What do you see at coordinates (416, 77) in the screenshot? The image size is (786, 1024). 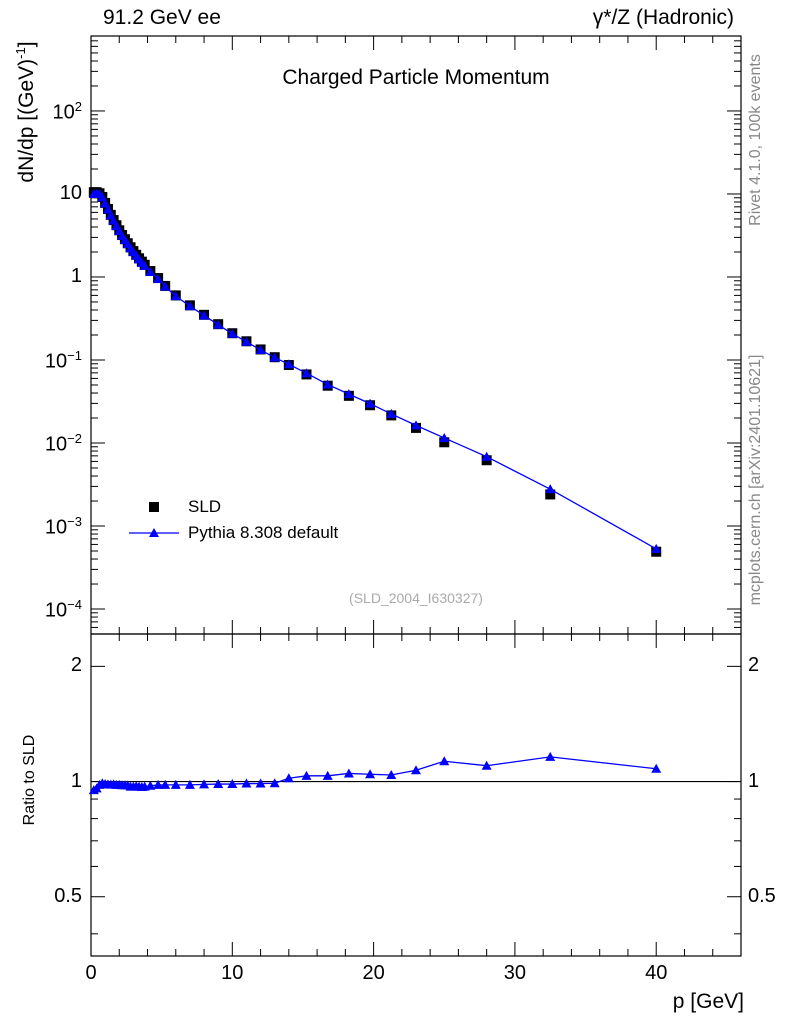 I see `plot-title: Charged Particle Momentum` at bounding box center [416, 77].